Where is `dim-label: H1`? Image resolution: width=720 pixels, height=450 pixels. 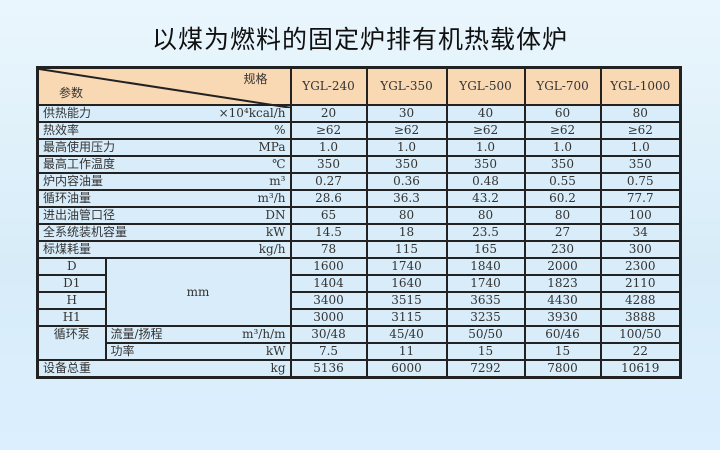 dim-label: H1 is located at coordinates (71, 317).